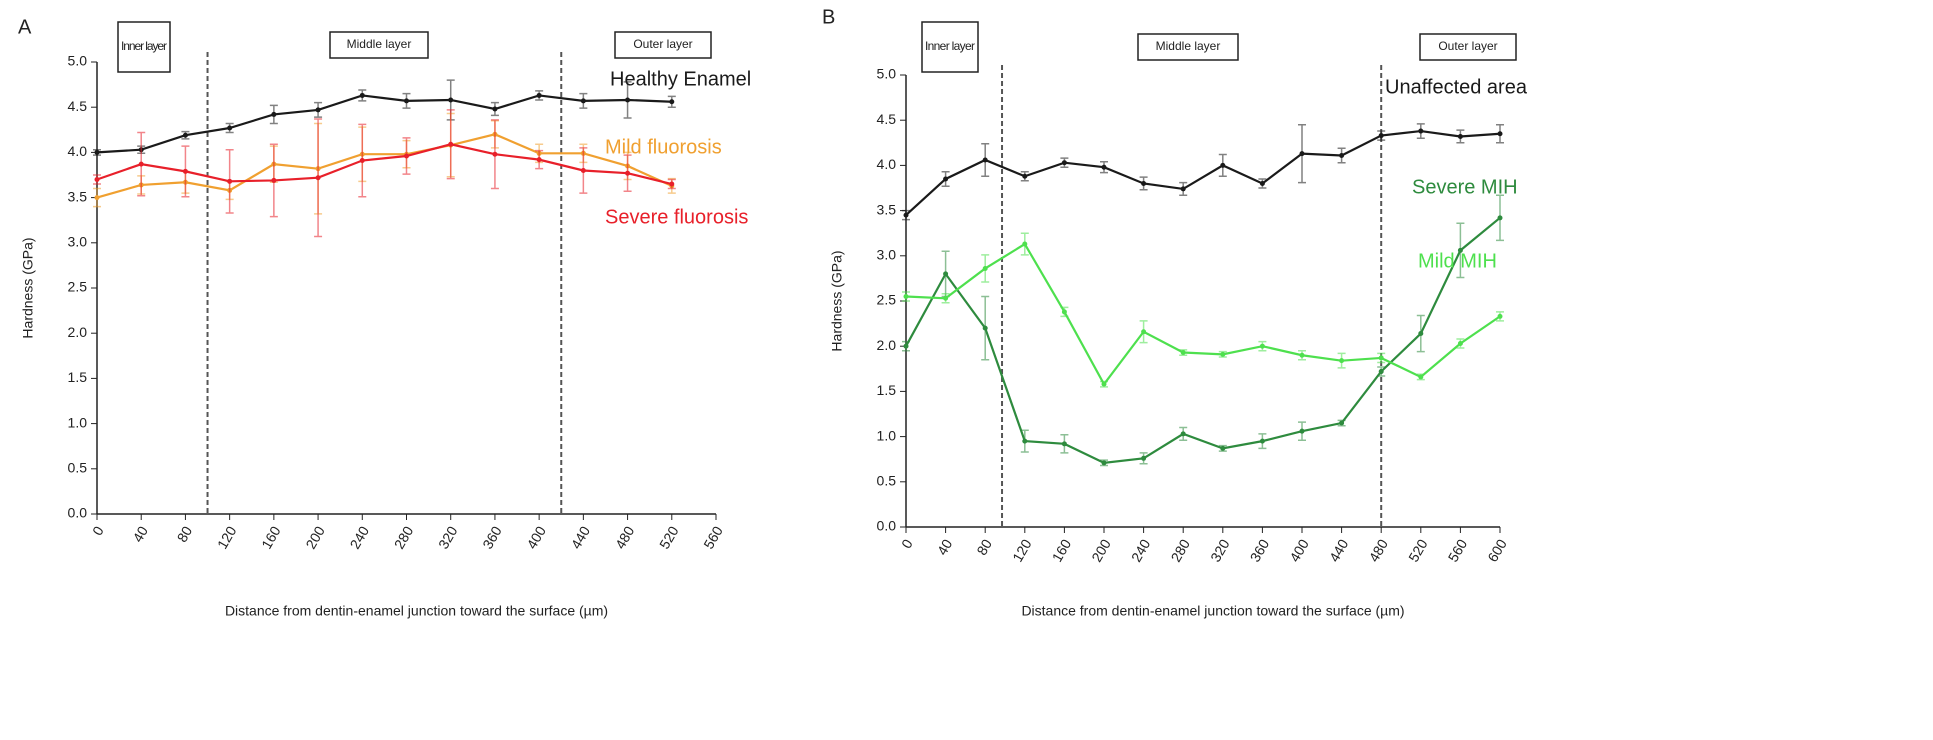  I want to click on x-tick-label: 200, so click(315, 537).